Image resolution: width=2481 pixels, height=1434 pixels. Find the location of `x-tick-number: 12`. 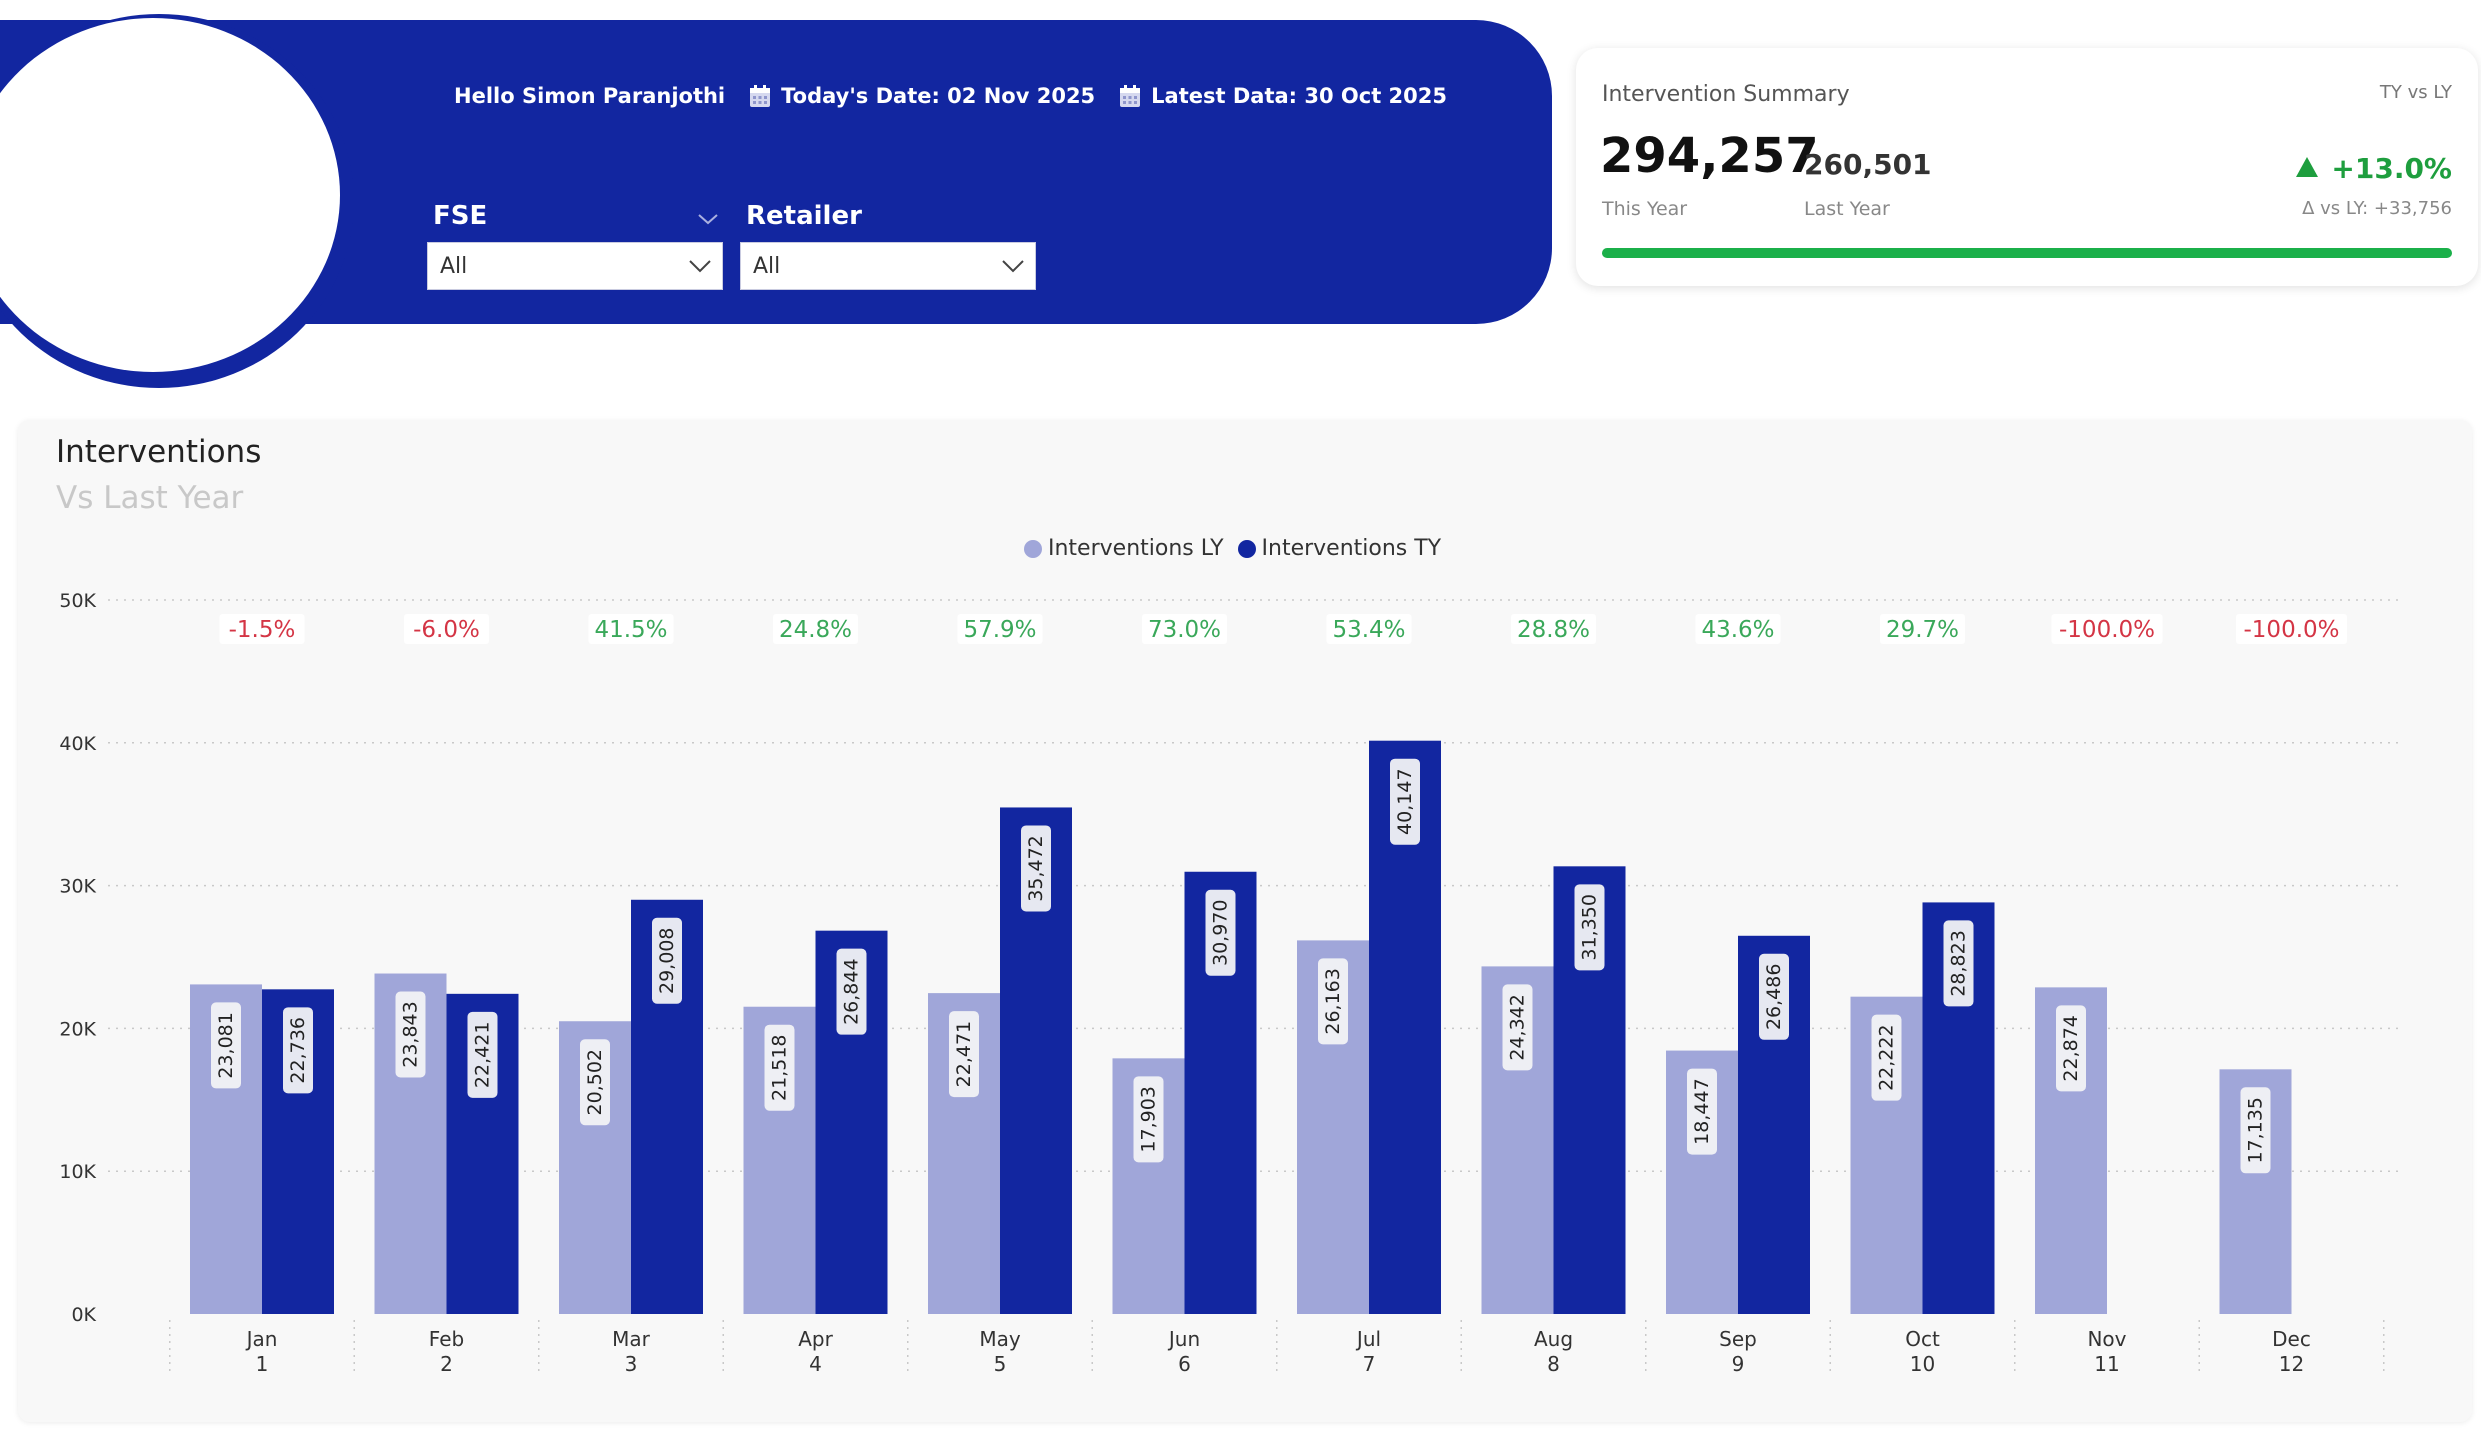

x-tick-number: 12 is located at coordinates (2291, 1364).